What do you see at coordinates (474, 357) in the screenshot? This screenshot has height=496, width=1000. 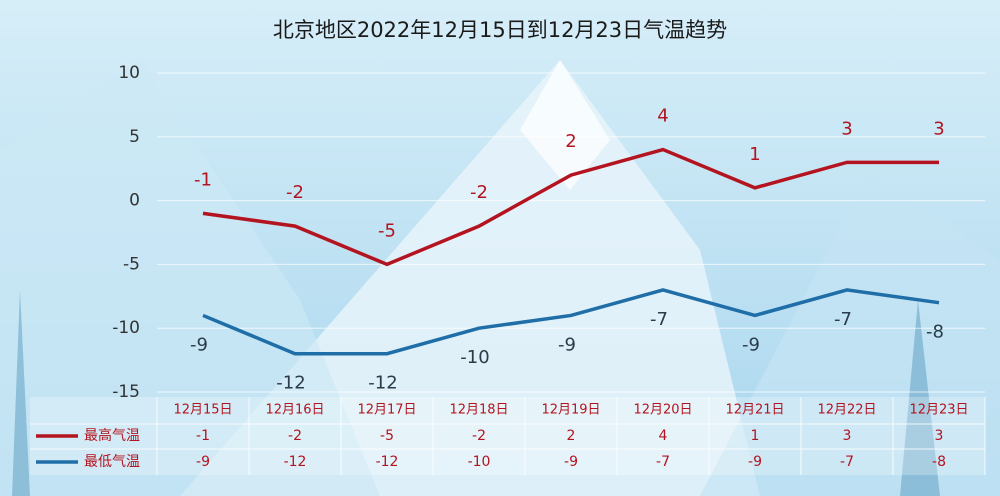 I see `data-label: -10` at bounding box center [474, 357].